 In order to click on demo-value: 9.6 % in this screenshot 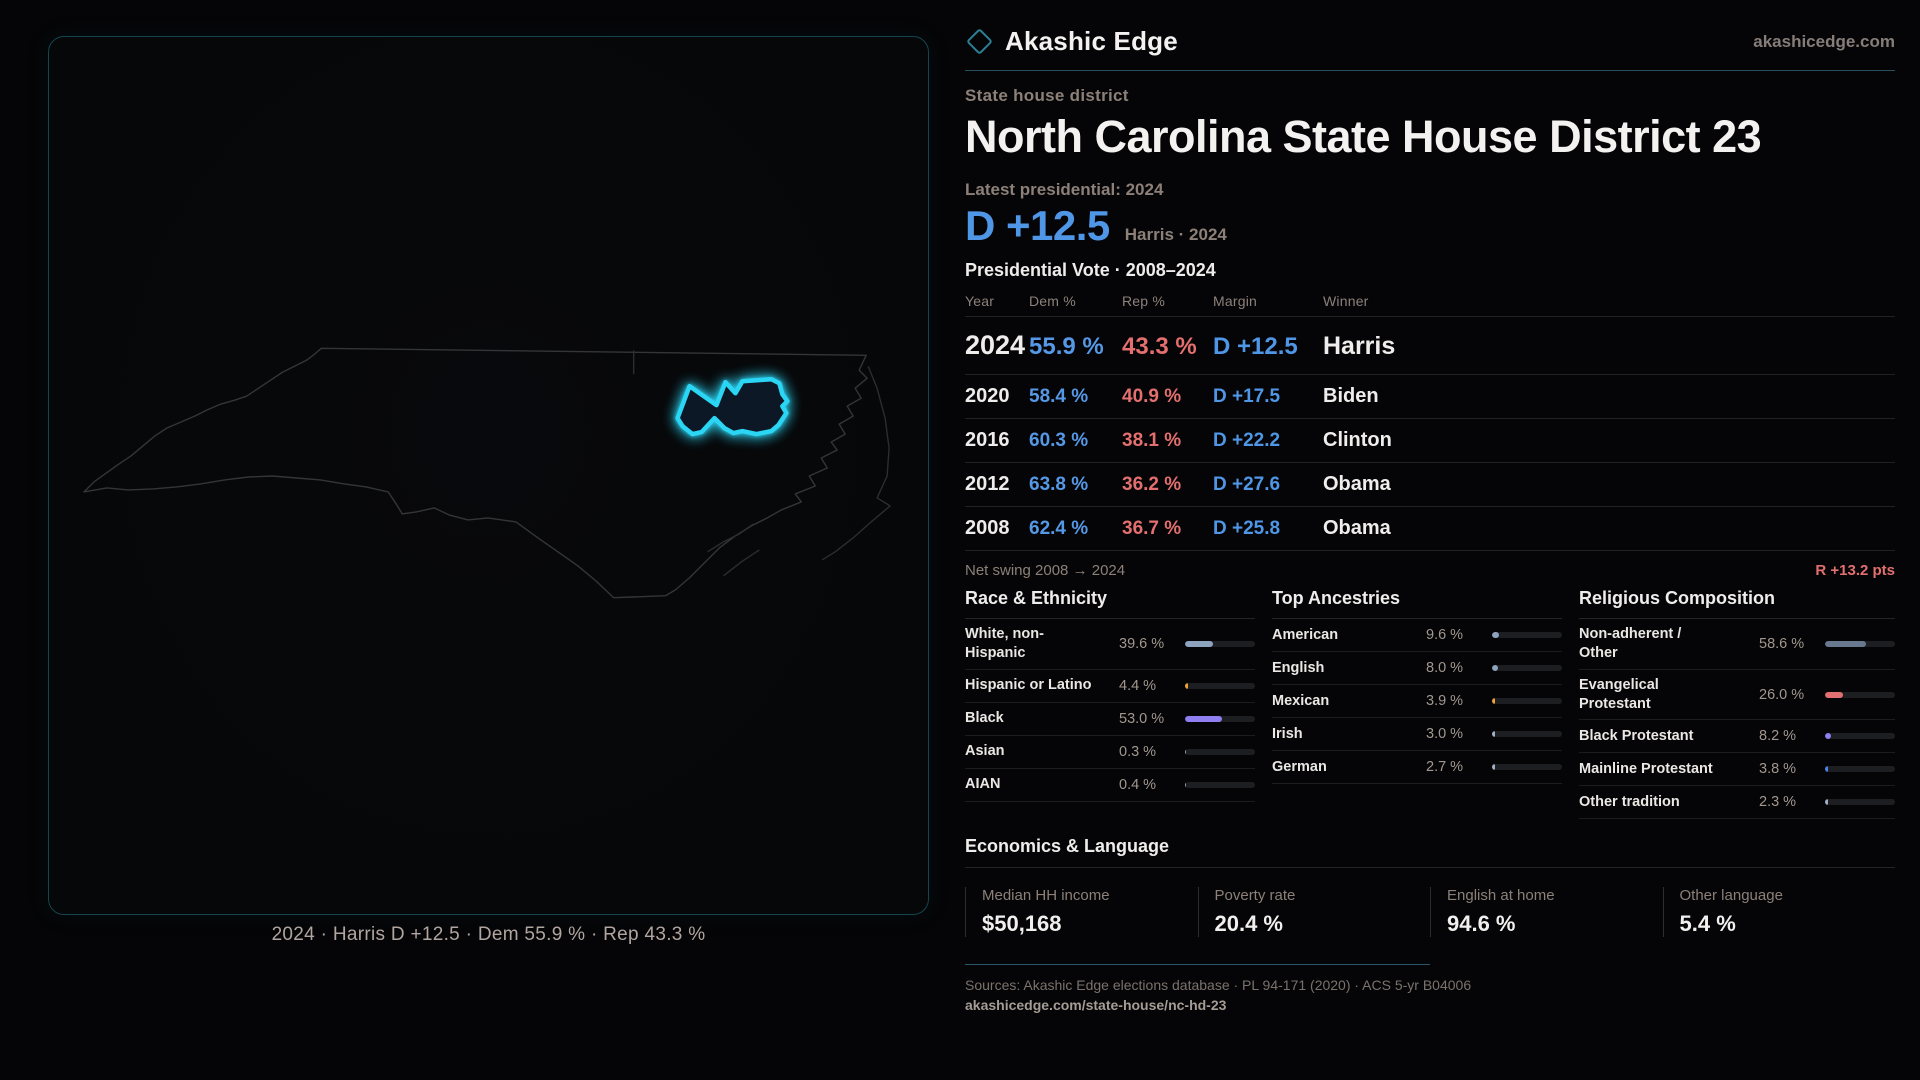, I will do `click(1445, 635)`.